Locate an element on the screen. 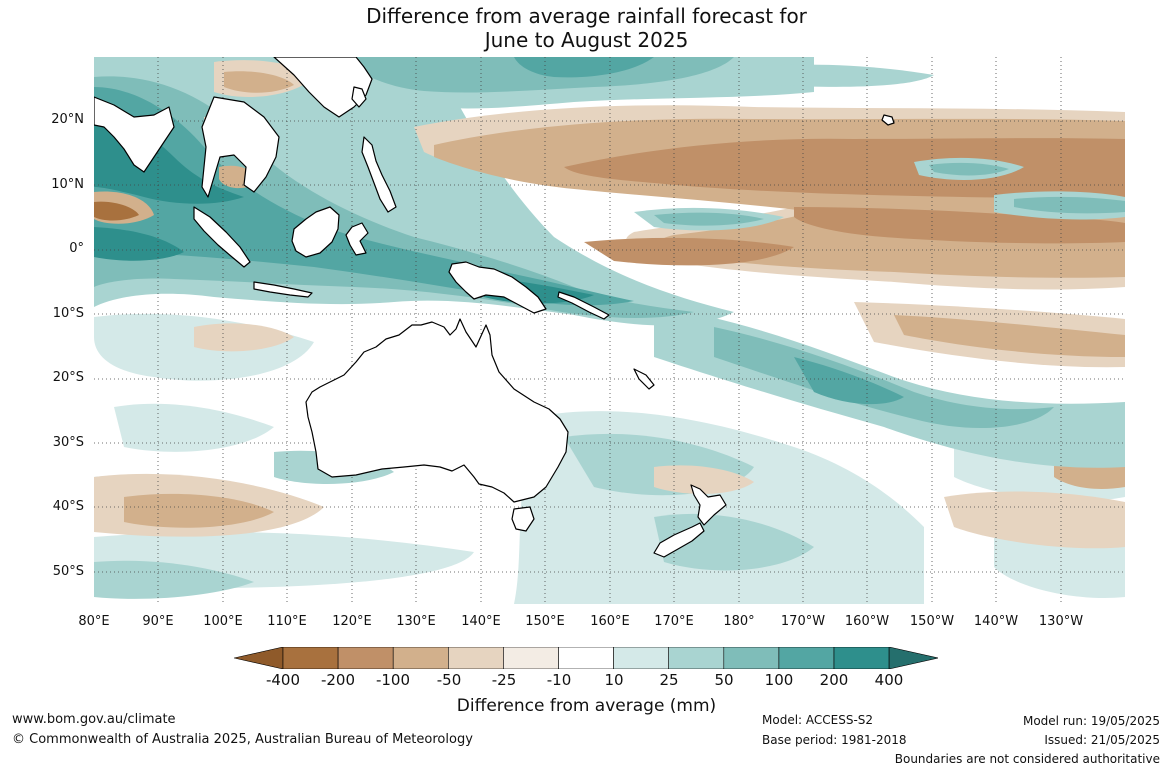 This screenshot has width=1173, height=770. lon-label-110e: 110°E is located at coordinates (287, 621).